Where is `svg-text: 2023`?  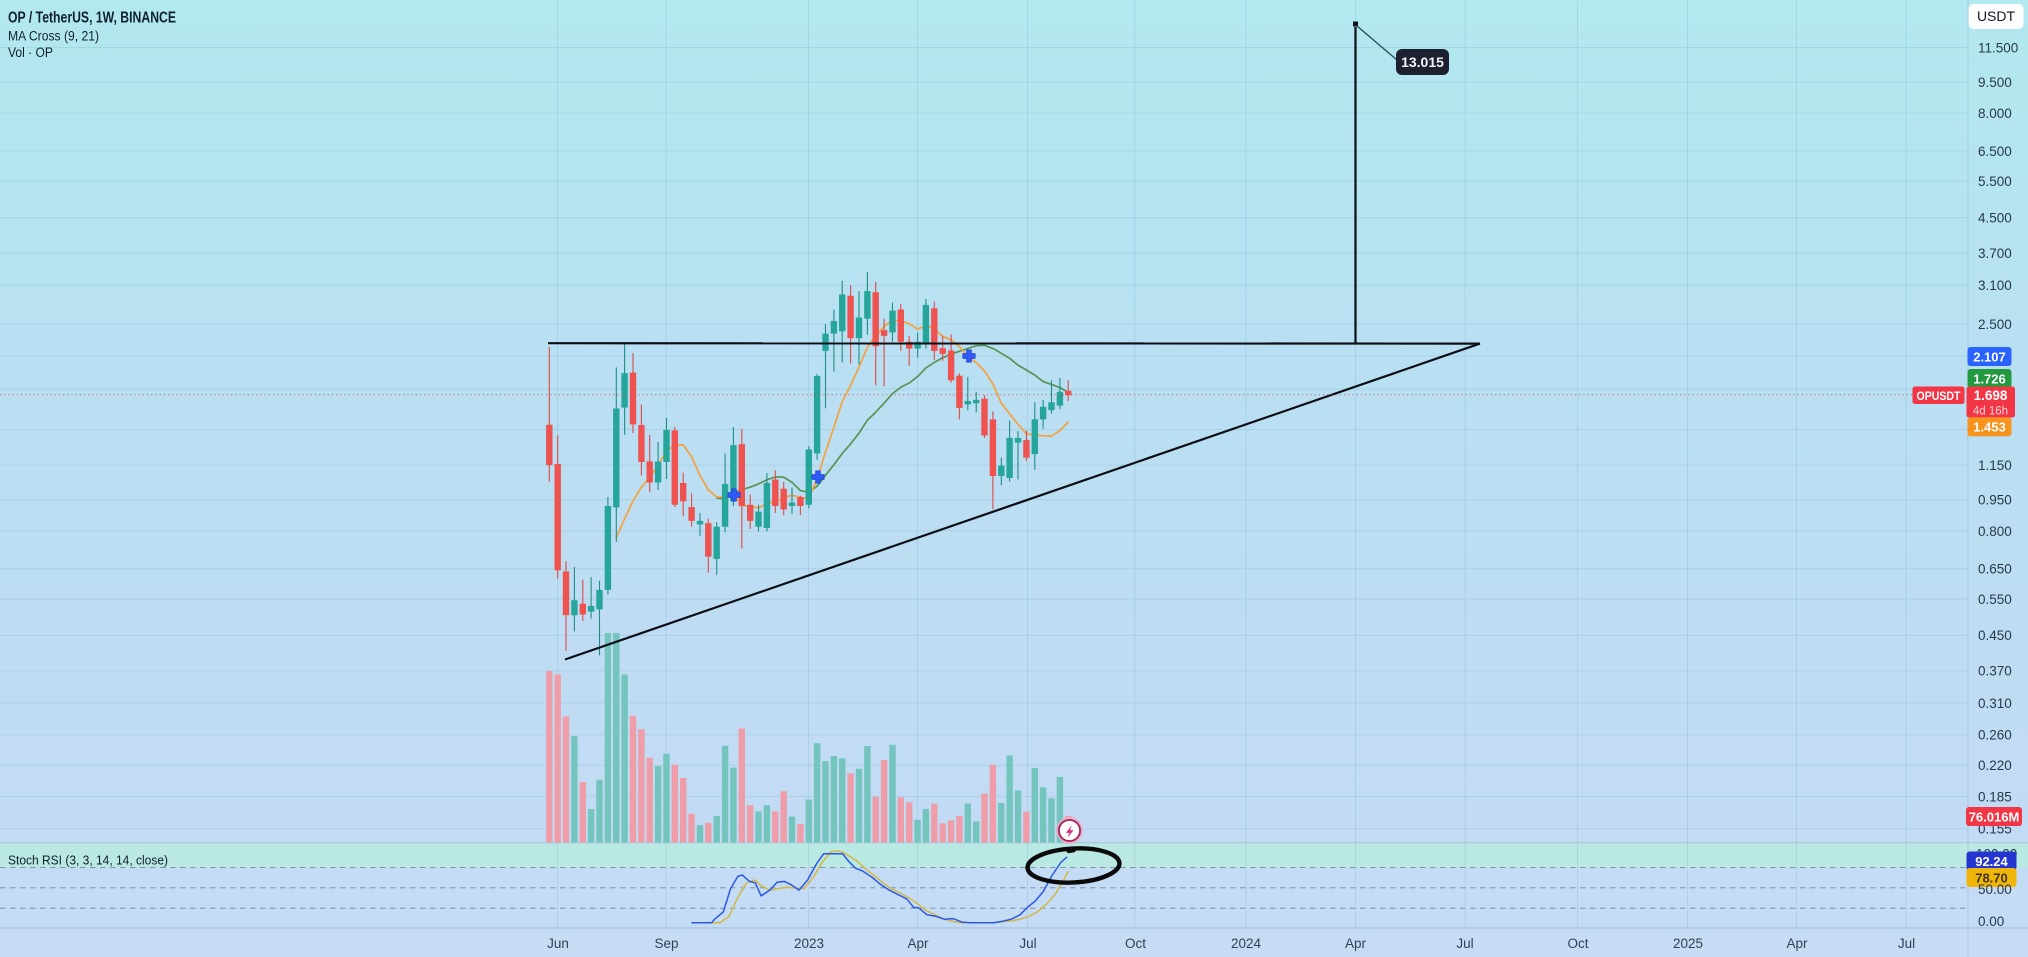
svg-text: 2023 is located at coordinates (809, 943).